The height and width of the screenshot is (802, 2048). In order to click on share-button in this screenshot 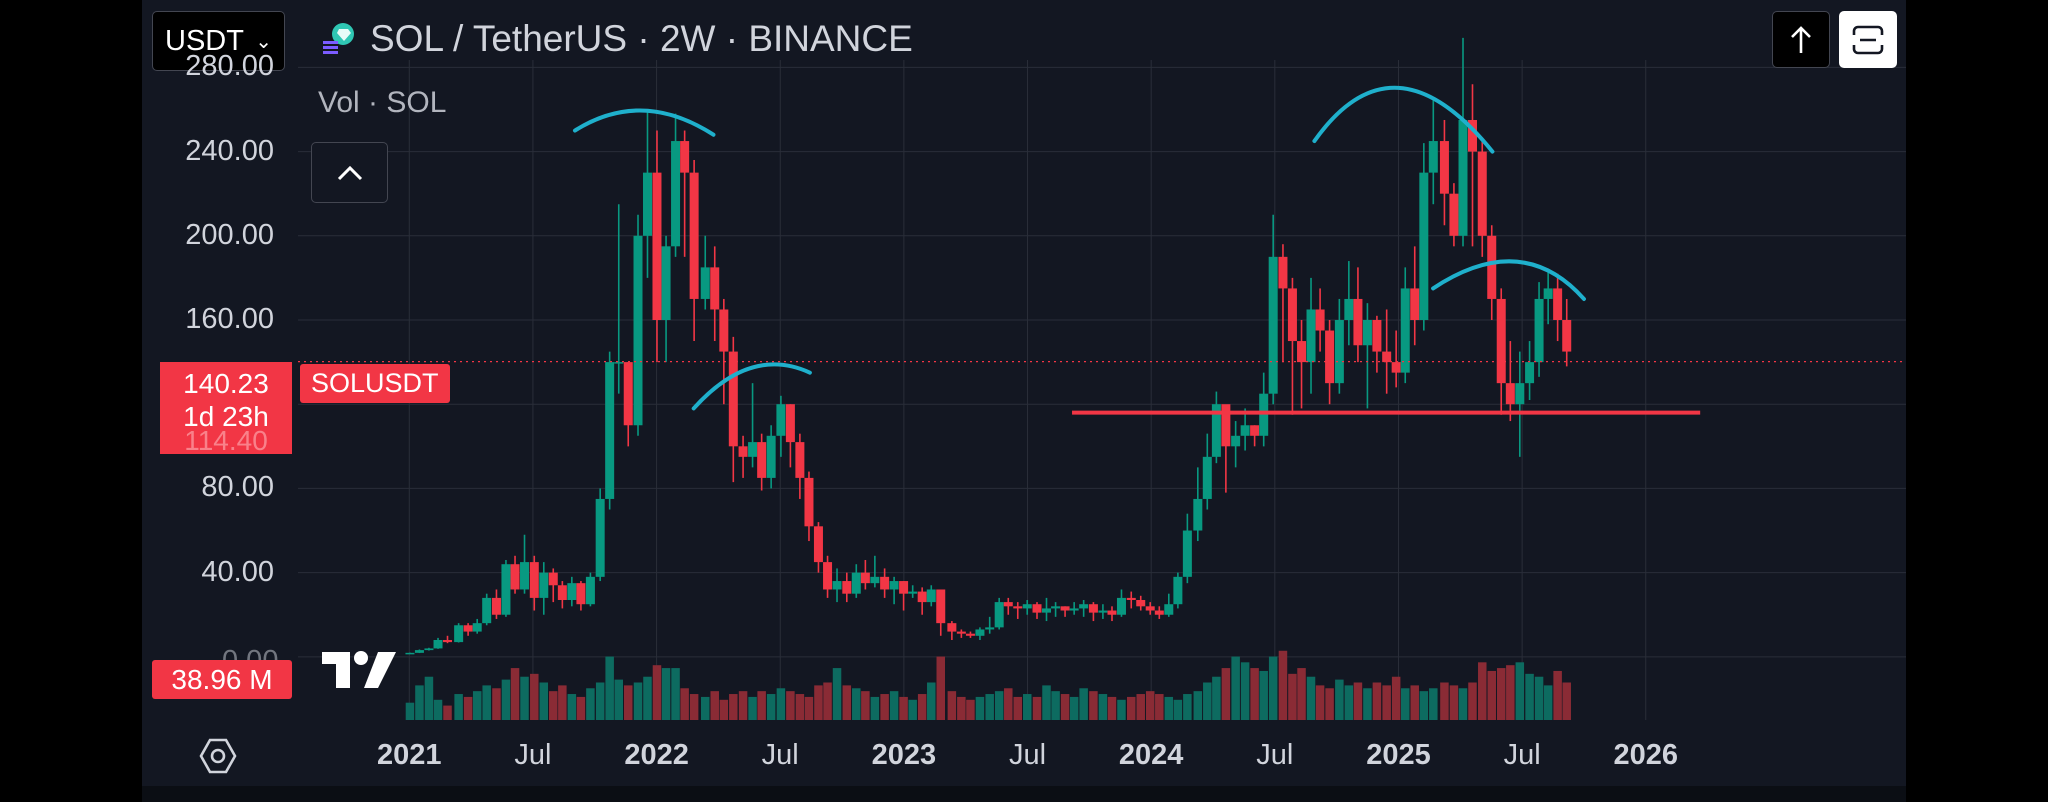, I will do `click(1801, 39)`.